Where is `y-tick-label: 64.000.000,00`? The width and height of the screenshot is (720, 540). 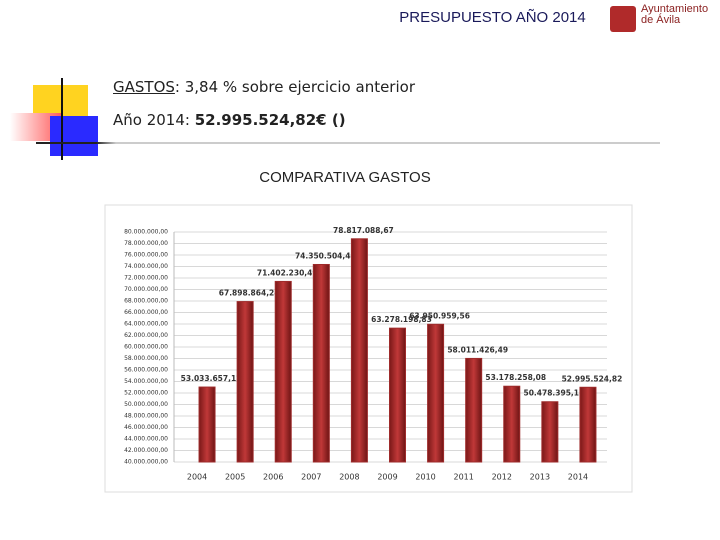 y-tick-label: 64.000.000,00 is located at coordinates (146, 324).